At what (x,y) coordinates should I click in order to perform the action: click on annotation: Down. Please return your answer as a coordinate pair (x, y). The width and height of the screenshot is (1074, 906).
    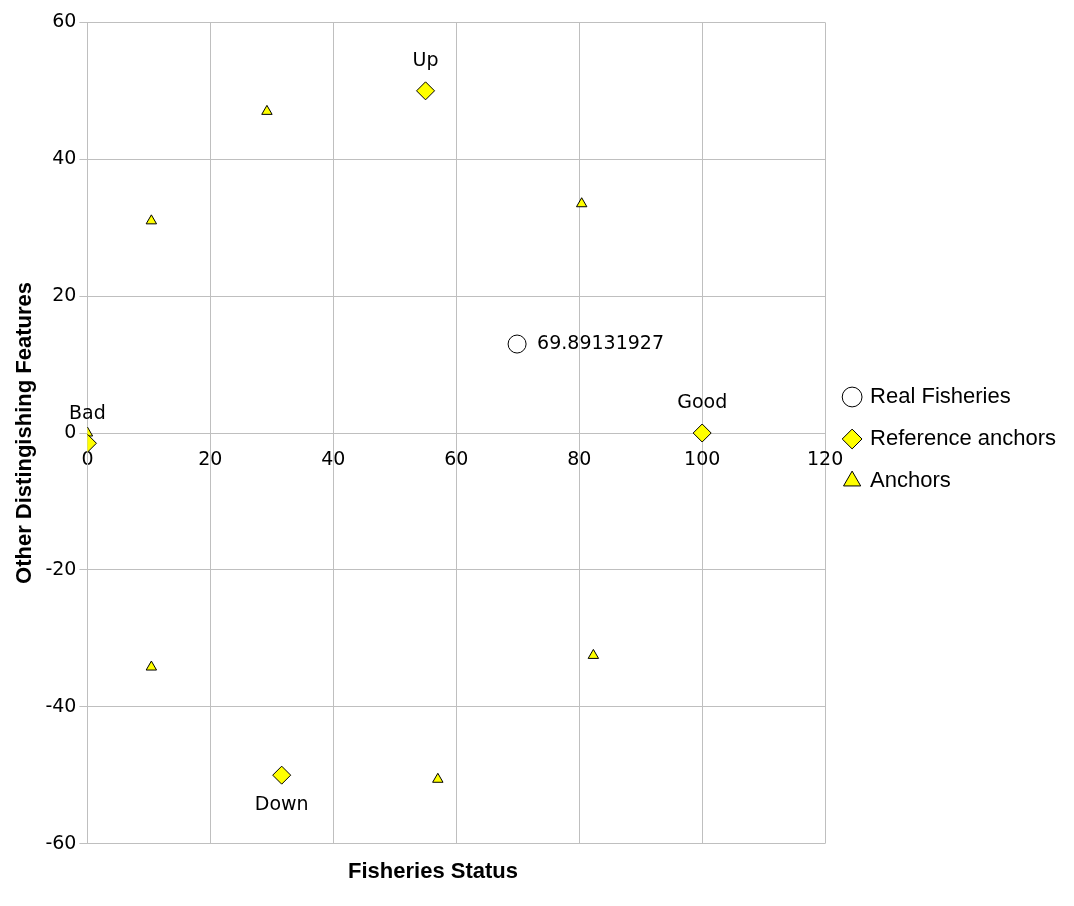
    Looking at the image, I should click on (281, 802).